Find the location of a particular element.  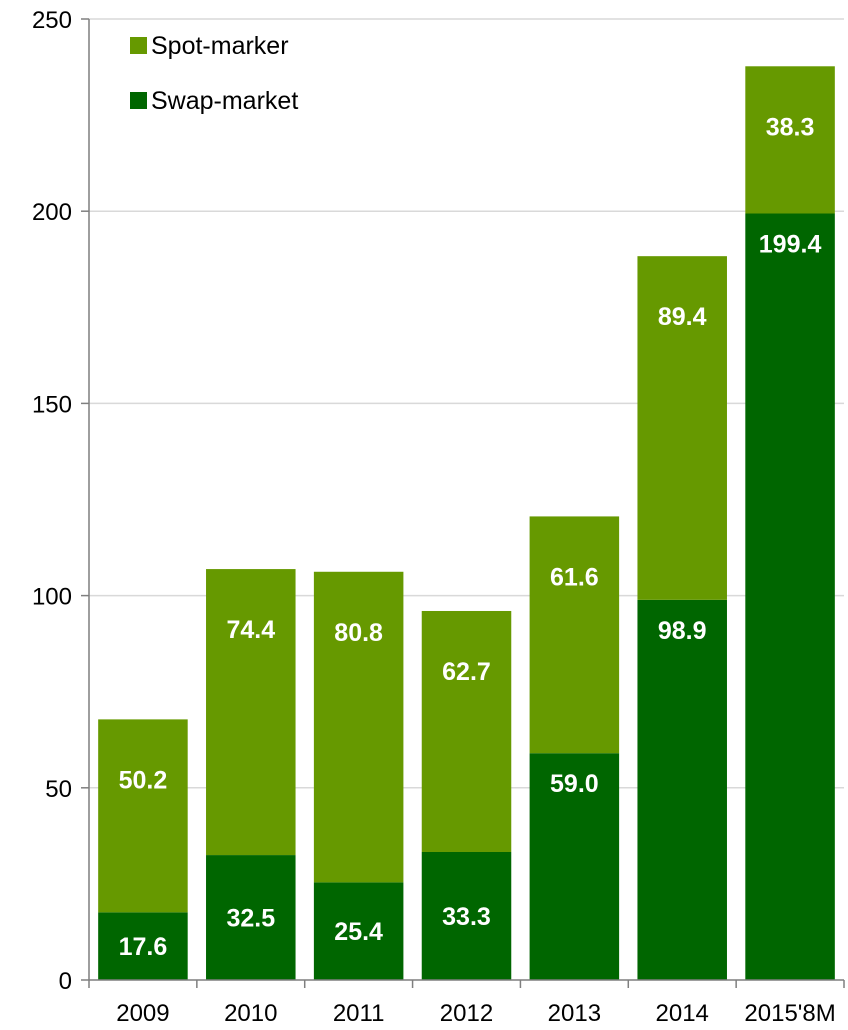

y-tick-label-100: 100 is located at coordinates (52, 597).